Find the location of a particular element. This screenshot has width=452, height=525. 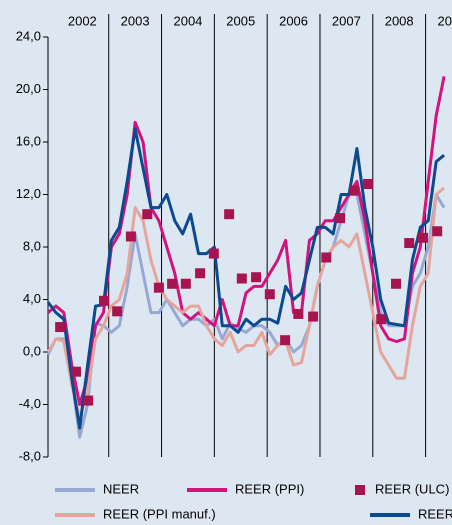

x-tick-label: 2005 is located at coordinates (240, 20).